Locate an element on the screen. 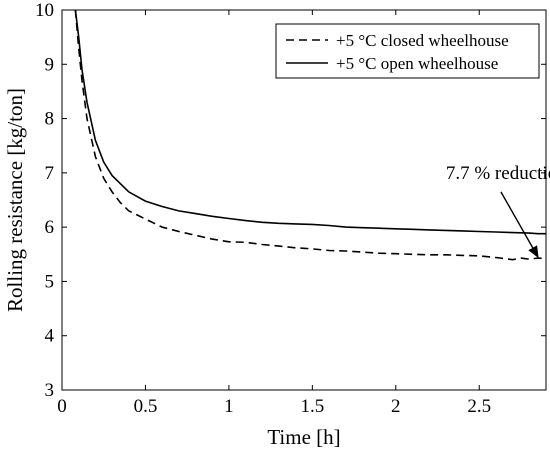 This screenshot has height=457, width=550. y-tick-label: 9 is located at coordinates (50, 64).